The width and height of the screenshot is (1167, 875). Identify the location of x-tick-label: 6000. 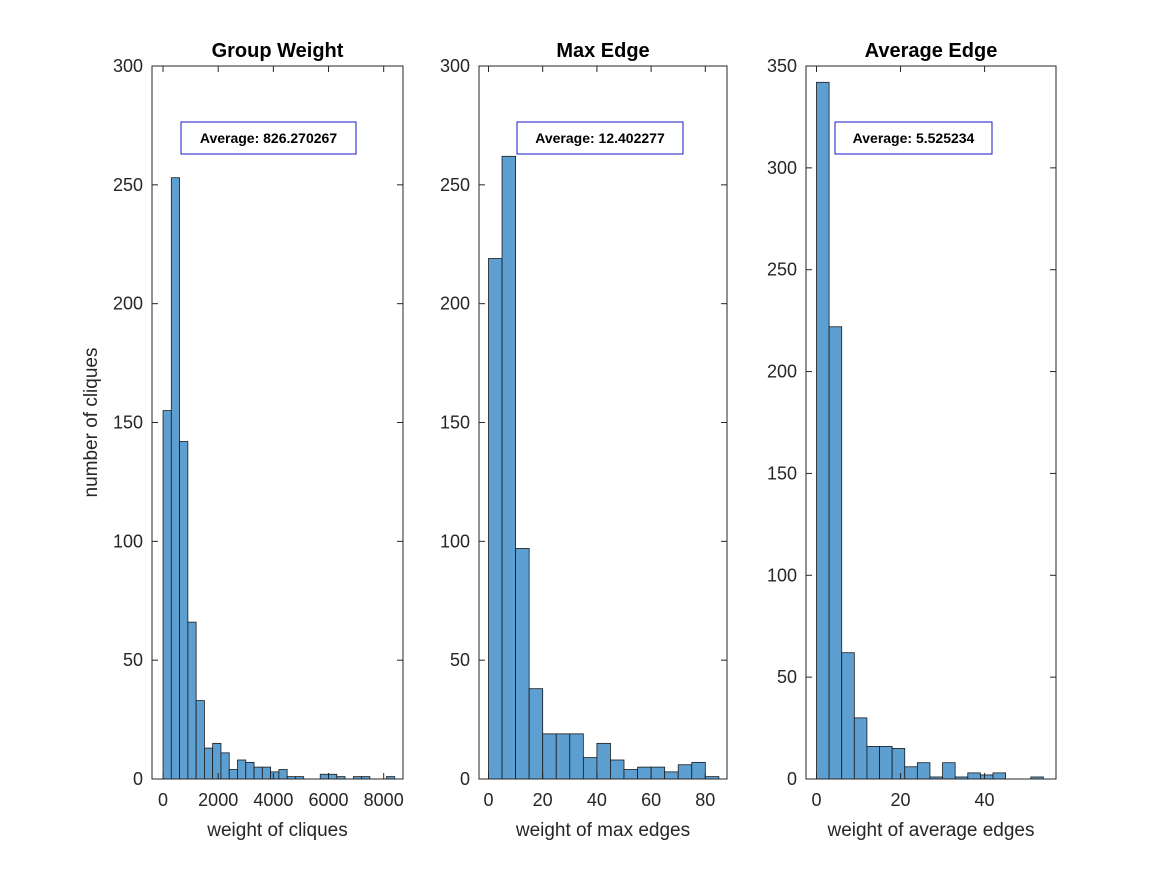
(329, 800).